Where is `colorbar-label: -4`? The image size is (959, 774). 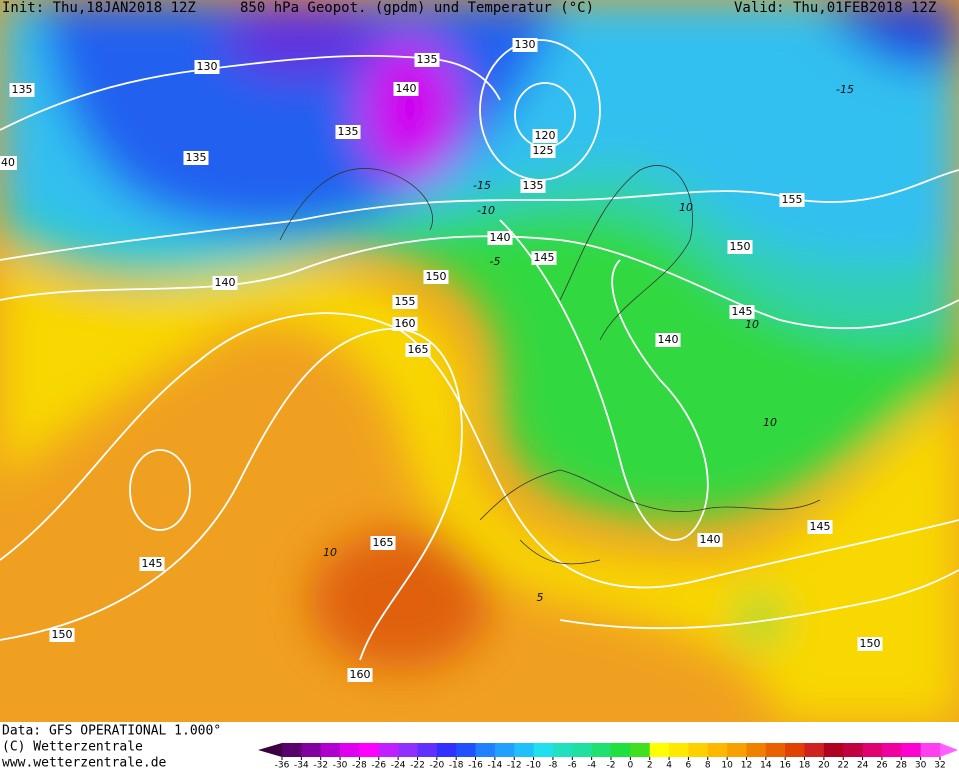
colorbar-label: -4 is located at coordinates (591, 766).